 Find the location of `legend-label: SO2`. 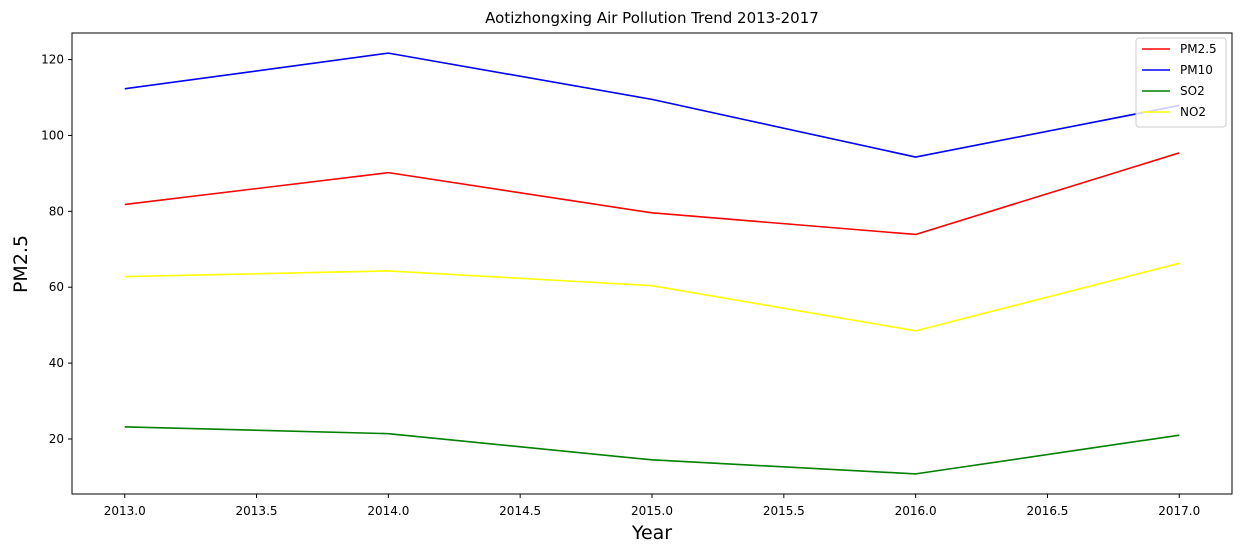

legend-label: SO2 is located at coordinates (1192, 91).